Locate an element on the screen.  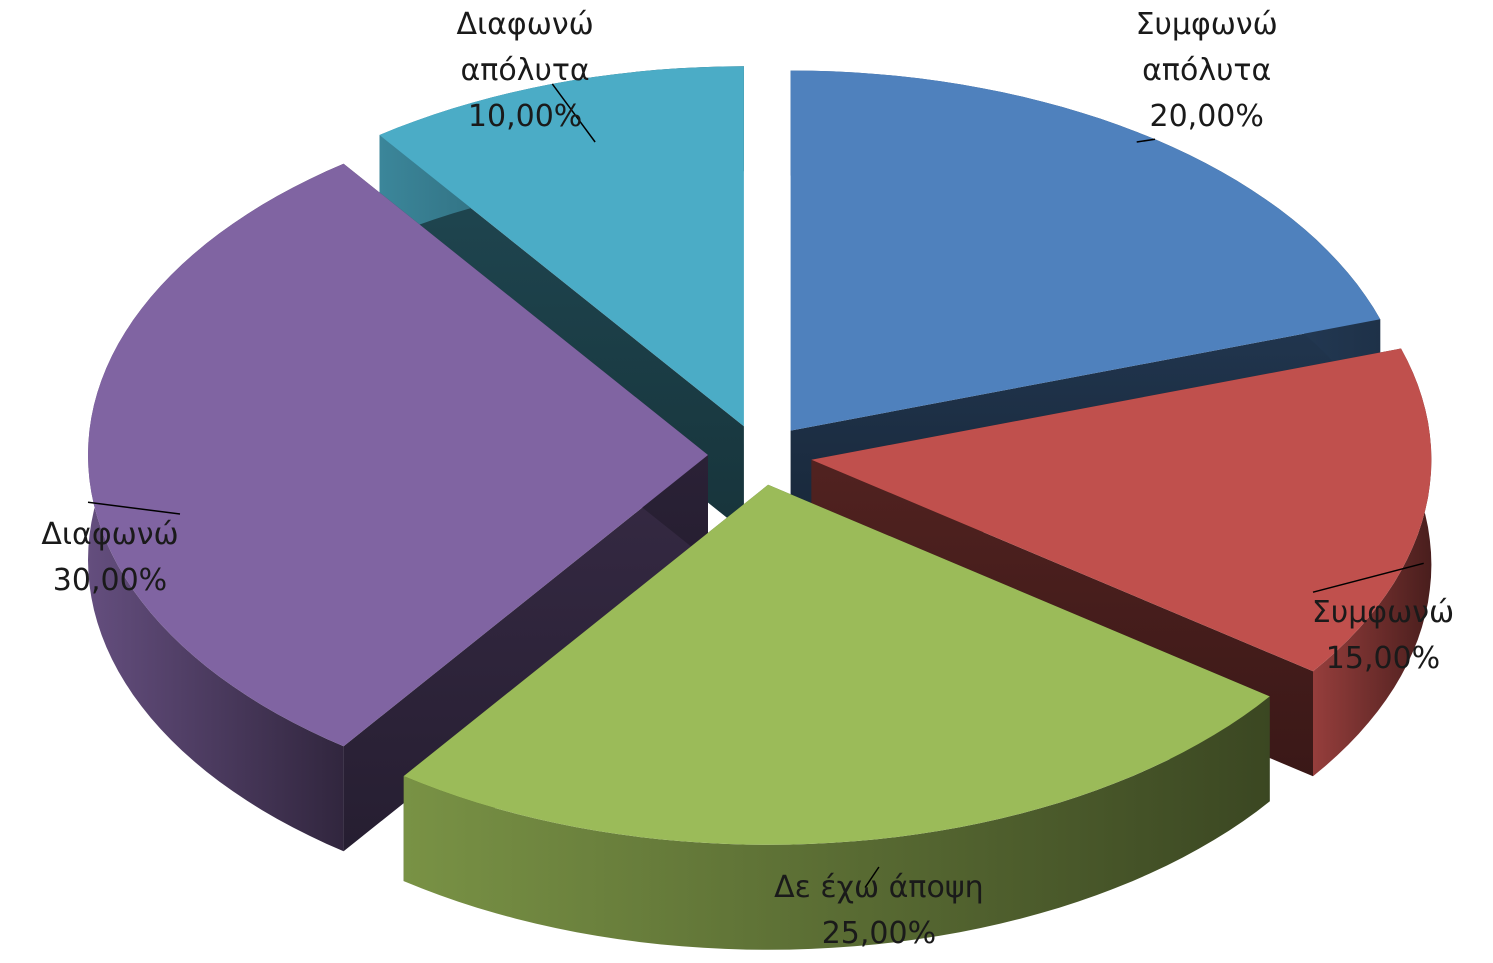
data-label-4: Διαφωνώ 30,00% is located at coordinates (109, 557).